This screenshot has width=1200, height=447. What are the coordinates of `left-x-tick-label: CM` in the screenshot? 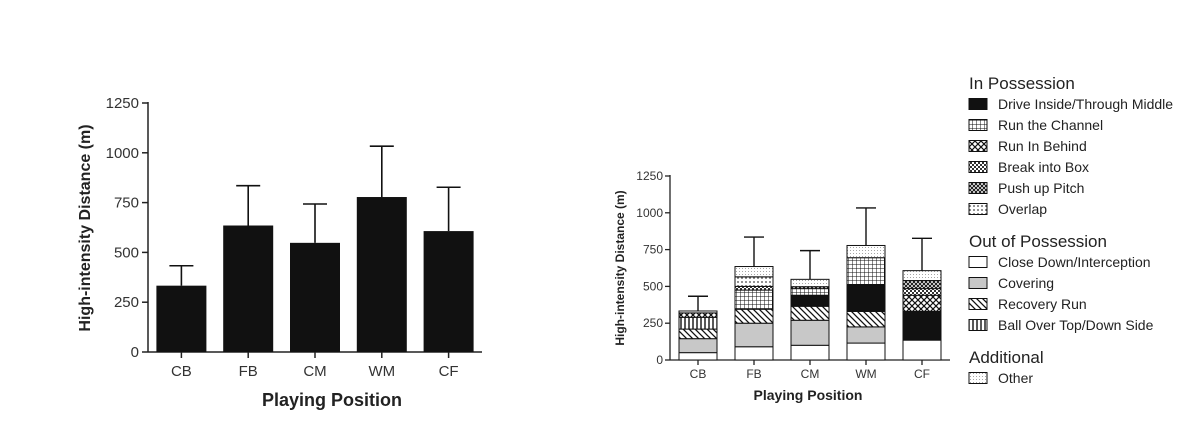 It's located at (314, 371).